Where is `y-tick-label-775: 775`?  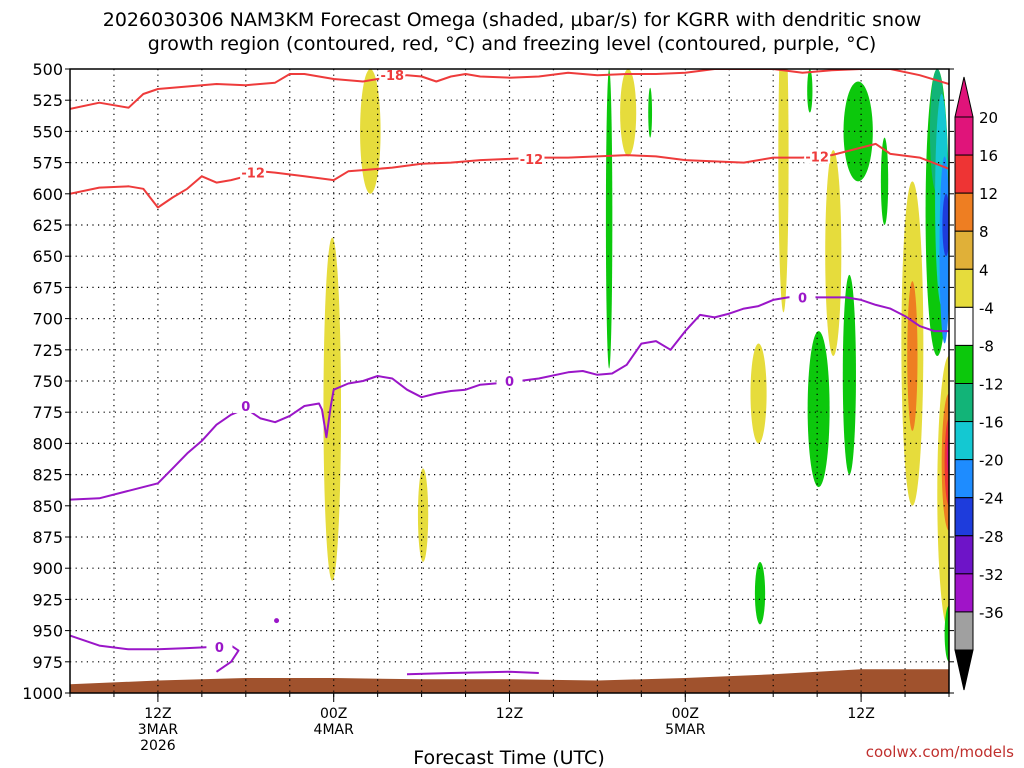
y-tick-label-775: 775 is located at coordinates (47, 412).